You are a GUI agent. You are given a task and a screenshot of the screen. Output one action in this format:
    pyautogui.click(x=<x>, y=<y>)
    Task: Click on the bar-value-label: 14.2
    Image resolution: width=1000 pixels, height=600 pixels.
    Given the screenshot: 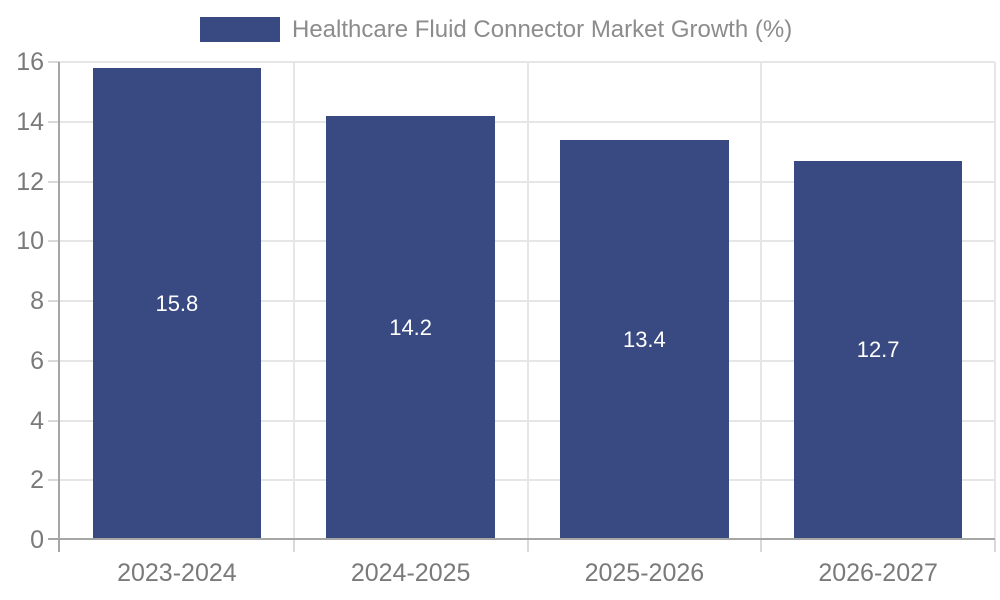 What is the action you would take?
    pyautogui.click(x=411, y=327)
    